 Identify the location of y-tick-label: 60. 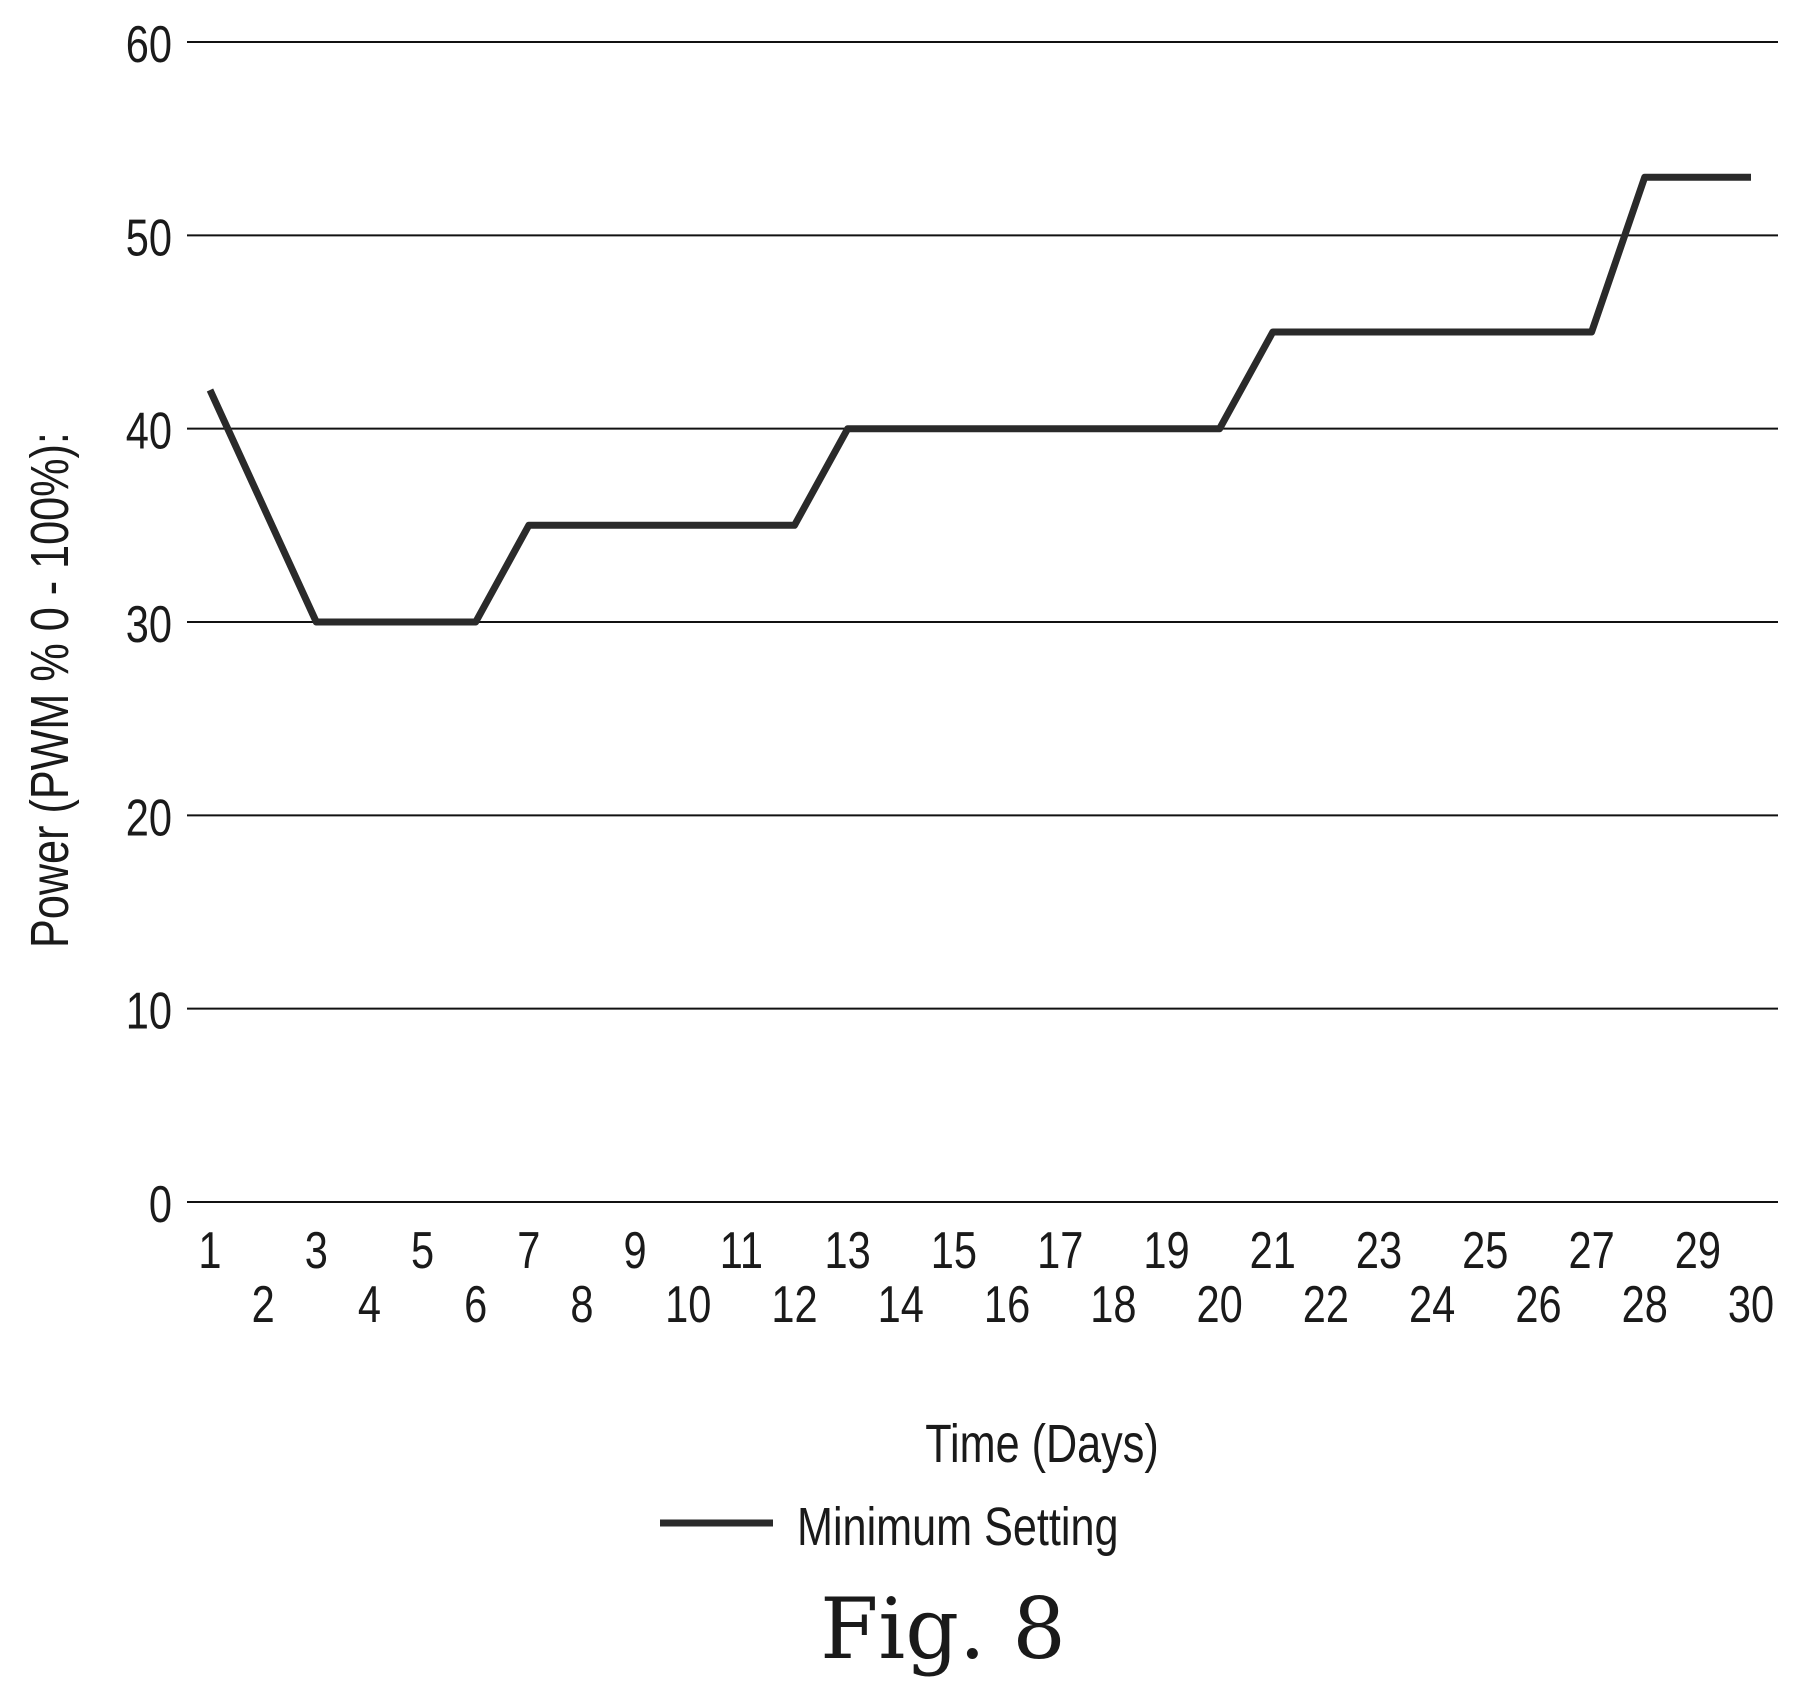
(149, 44).